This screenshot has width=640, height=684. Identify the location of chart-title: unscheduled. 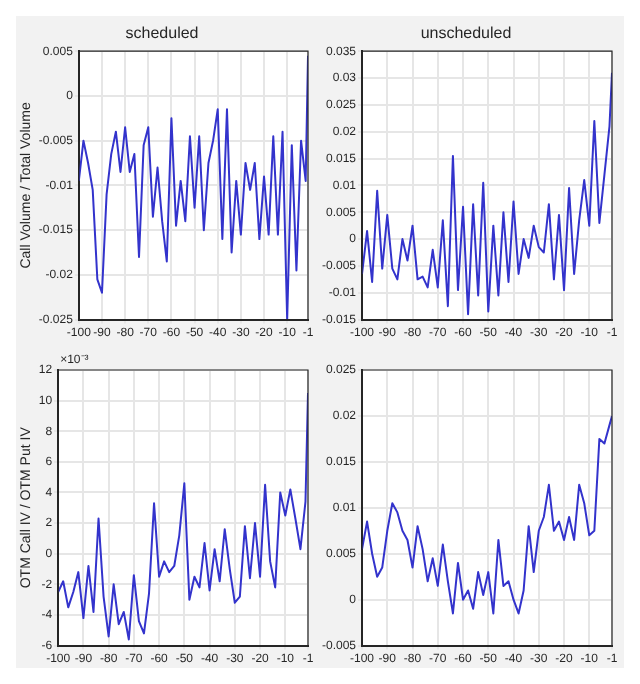
(466, 33).